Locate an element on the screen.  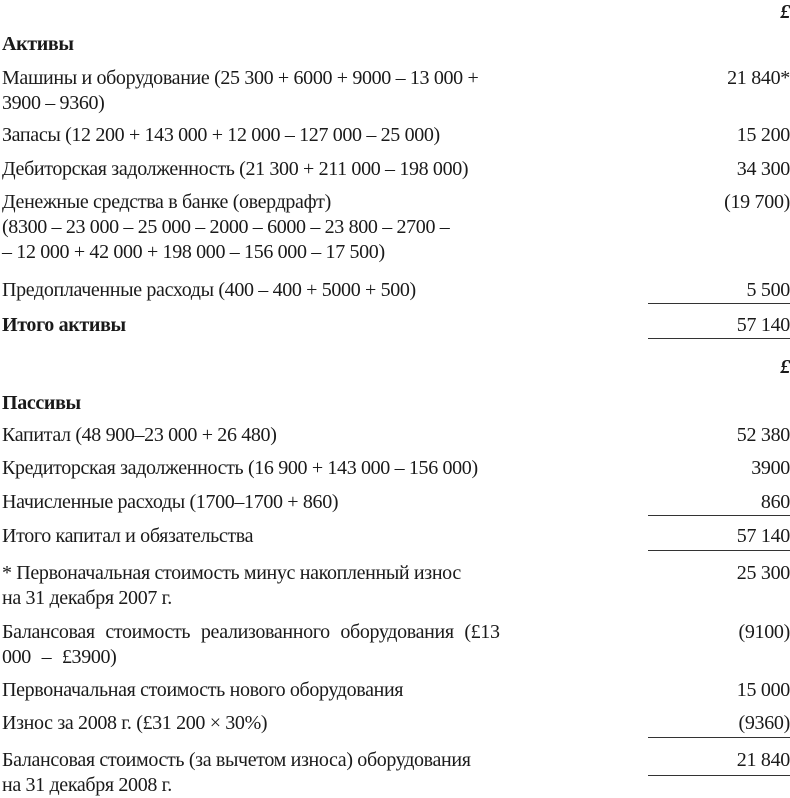
assets-currency-header: £ is located at coordinates (395, 12).